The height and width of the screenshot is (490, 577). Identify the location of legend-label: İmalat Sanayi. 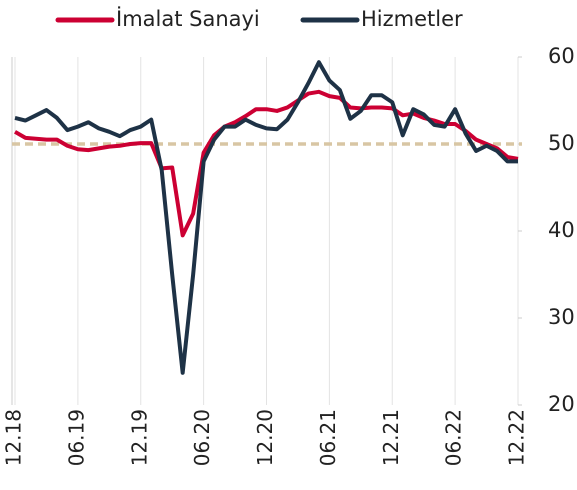
(188, 18).